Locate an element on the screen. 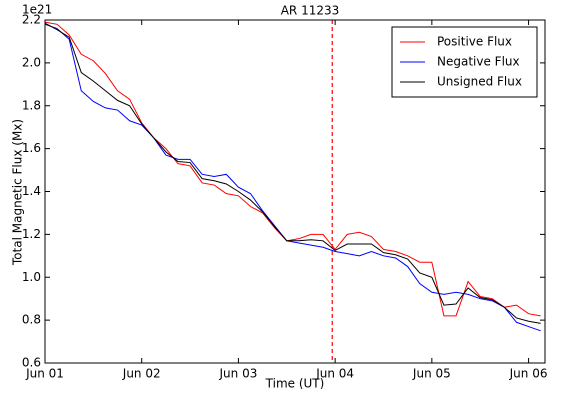  x-tick-label: Jun 06 is located at coordinates (528, 374).